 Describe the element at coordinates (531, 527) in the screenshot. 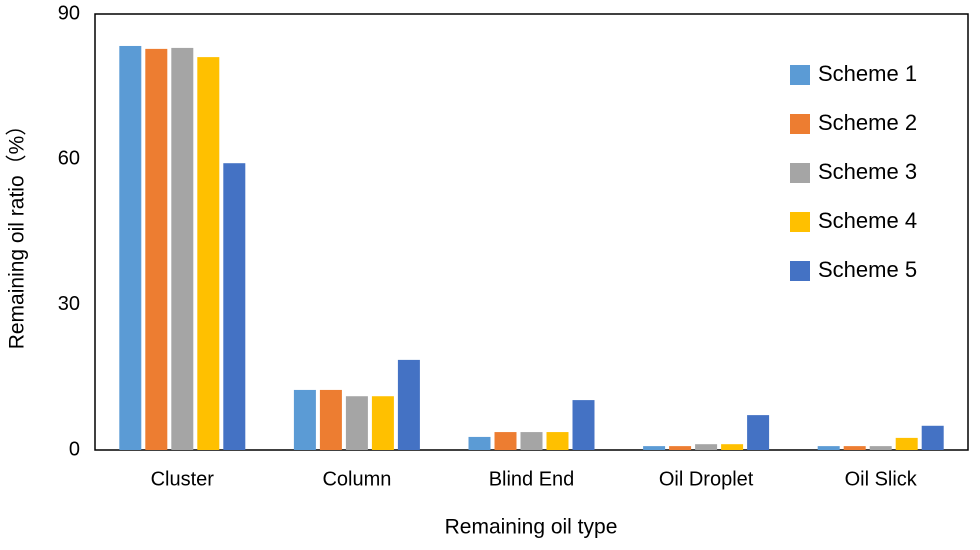

I see `x-axis-label: Remaining oil type` at that location.